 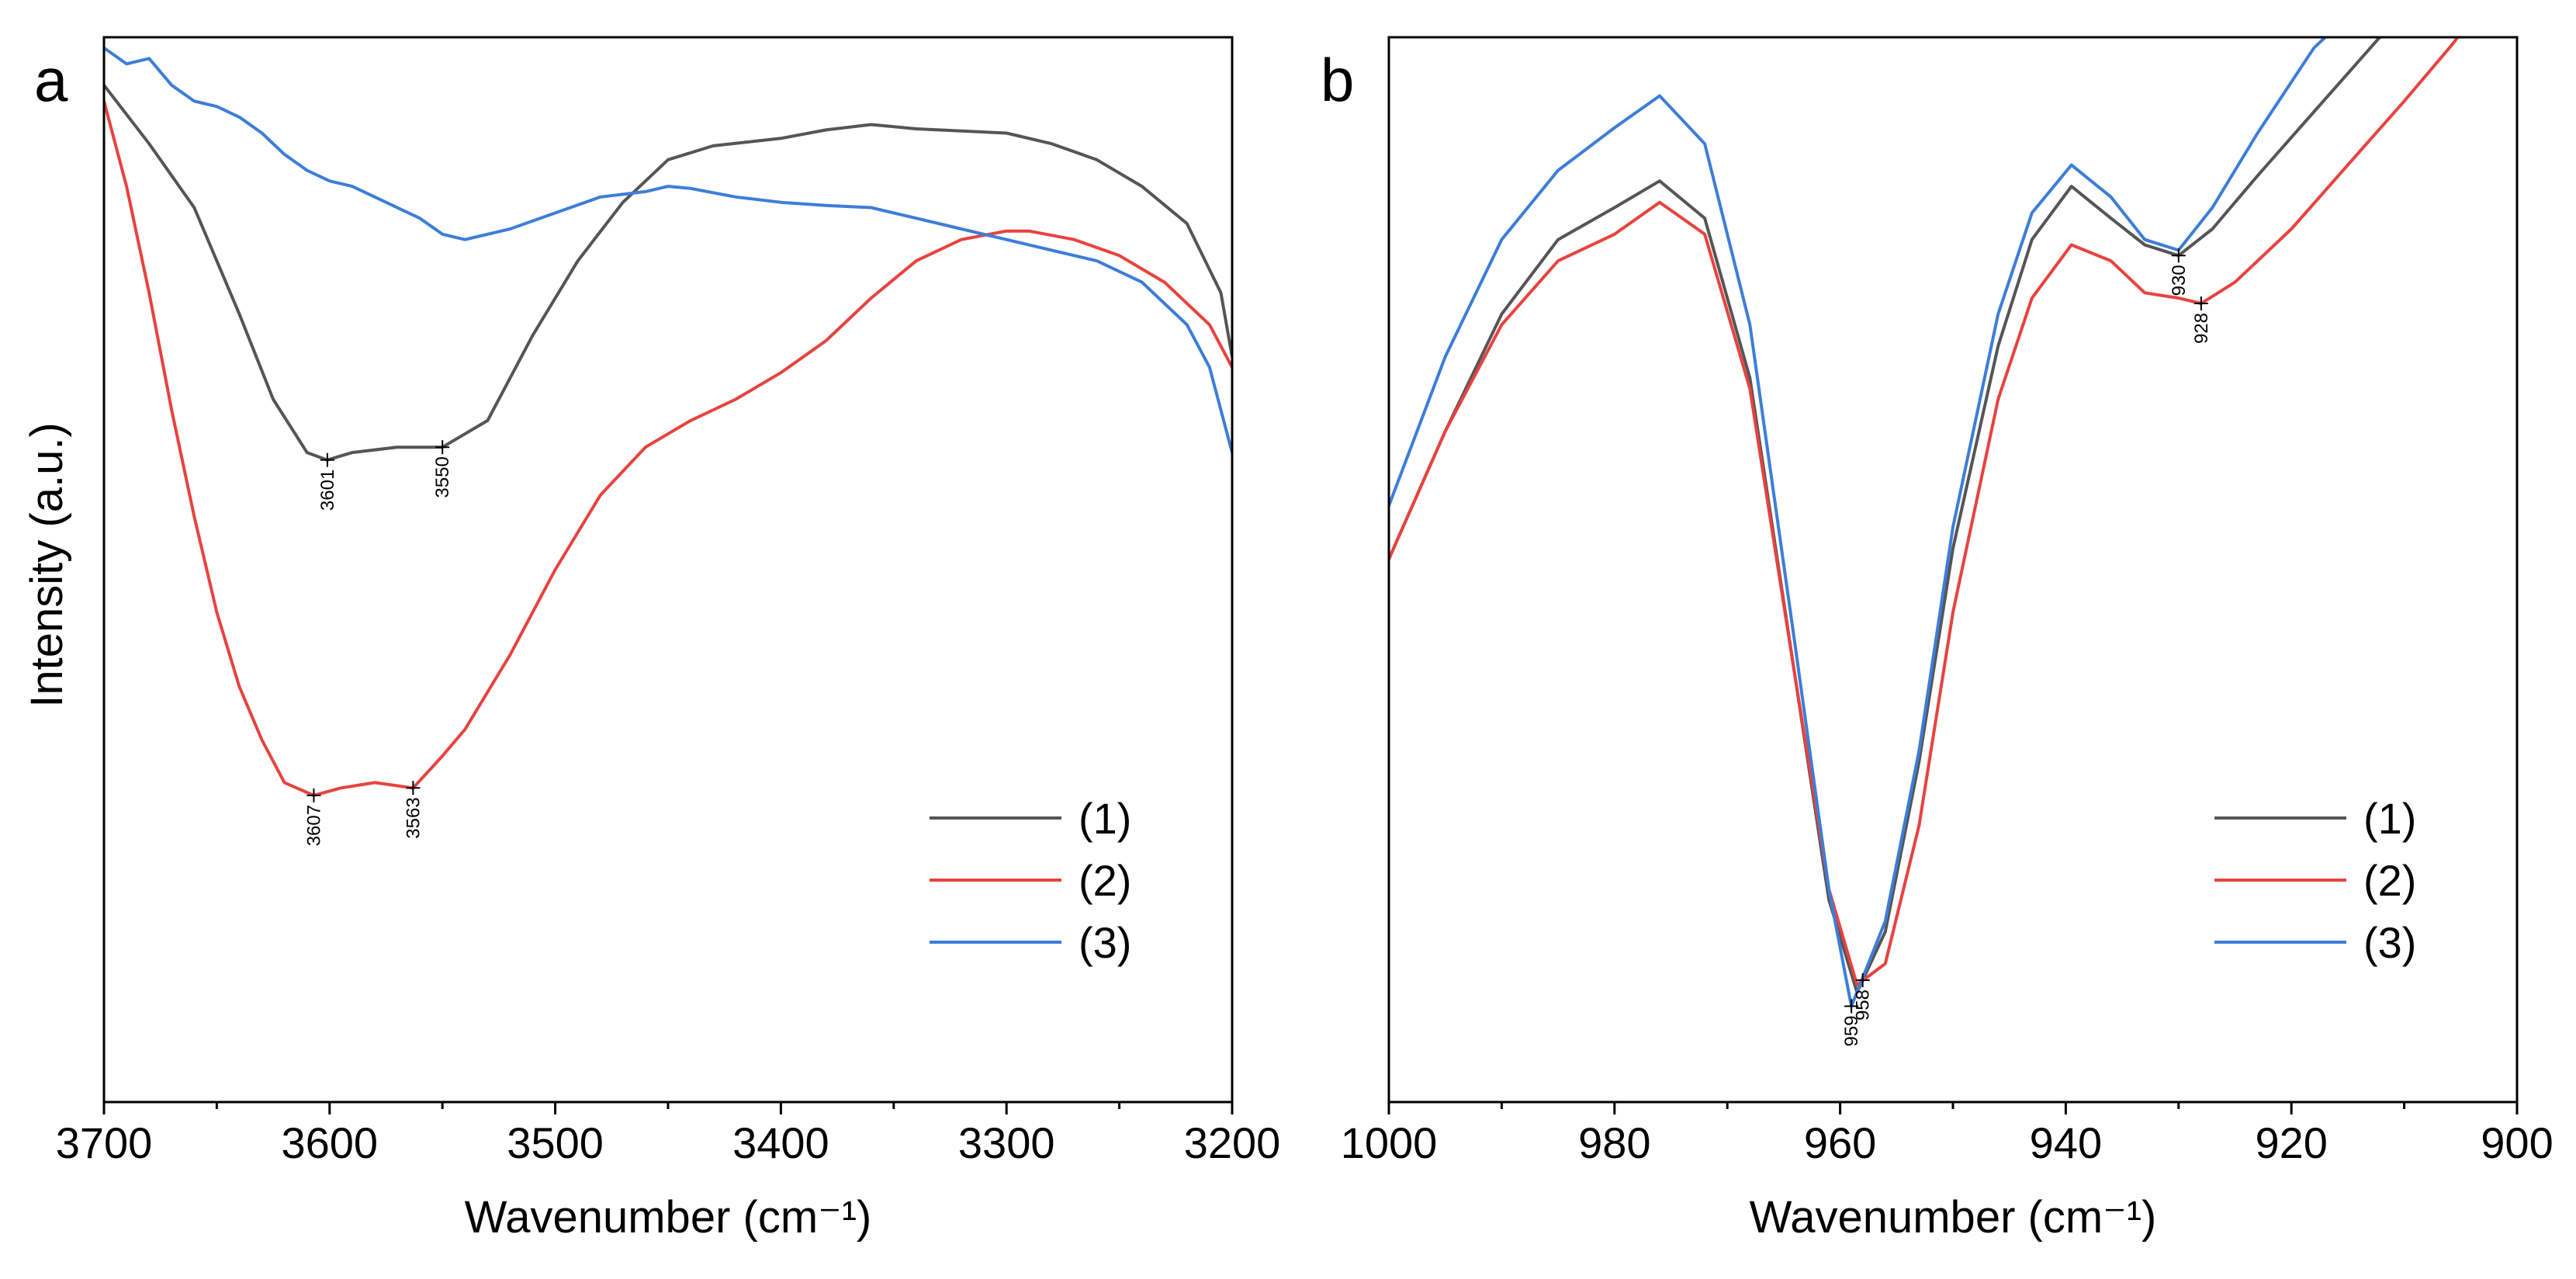 What do you see at coordinates (47, 565) in the screenshot?
I see `y-axis-title: Intensity (a.u.)` at bounding box center [47, 565].